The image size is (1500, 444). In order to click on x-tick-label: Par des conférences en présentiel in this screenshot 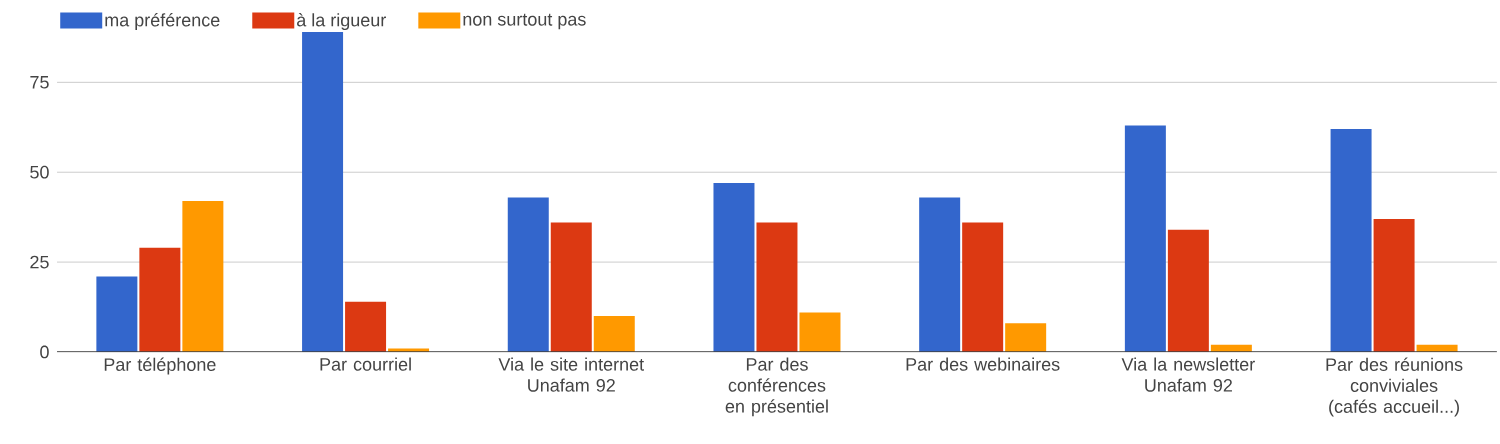, I will do `click(776, 387)`.